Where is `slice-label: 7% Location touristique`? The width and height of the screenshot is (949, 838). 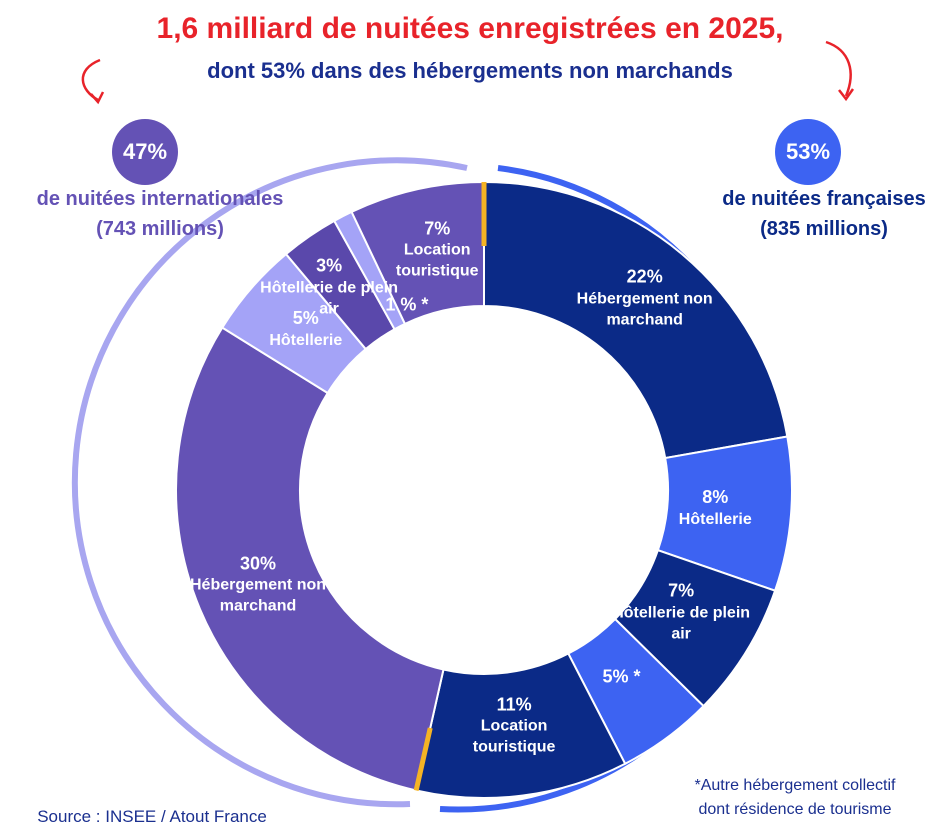 slice-label: 7% Location touristique is located at coordinates (437, 249).